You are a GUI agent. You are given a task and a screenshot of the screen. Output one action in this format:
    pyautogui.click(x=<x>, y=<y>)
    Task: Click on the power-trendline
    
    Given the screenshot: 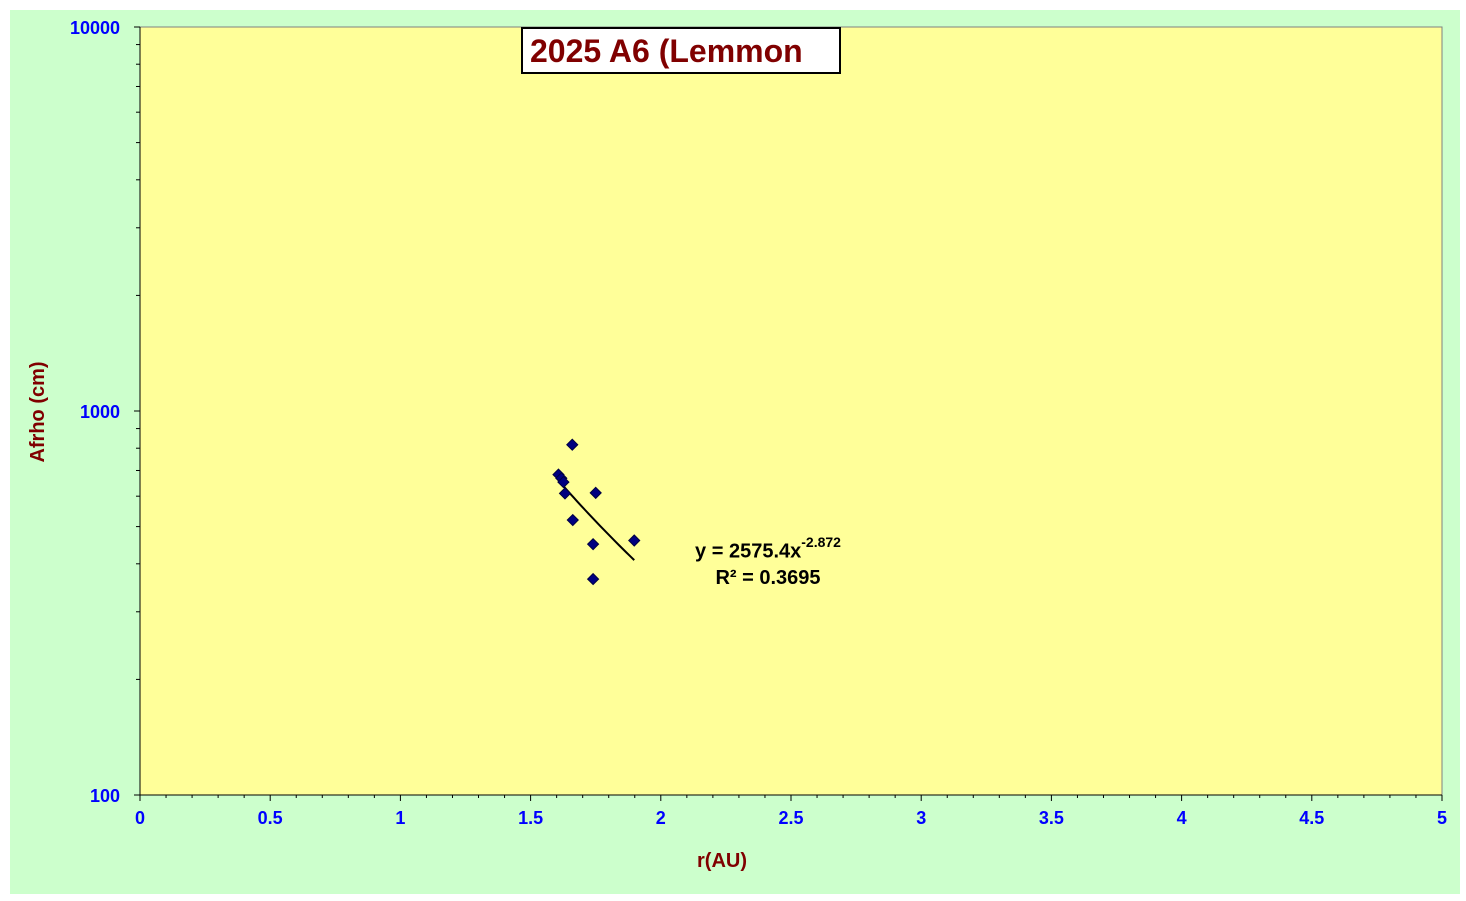 What is the action you would take?
    pyautogui.click(x=596, y=520)
    